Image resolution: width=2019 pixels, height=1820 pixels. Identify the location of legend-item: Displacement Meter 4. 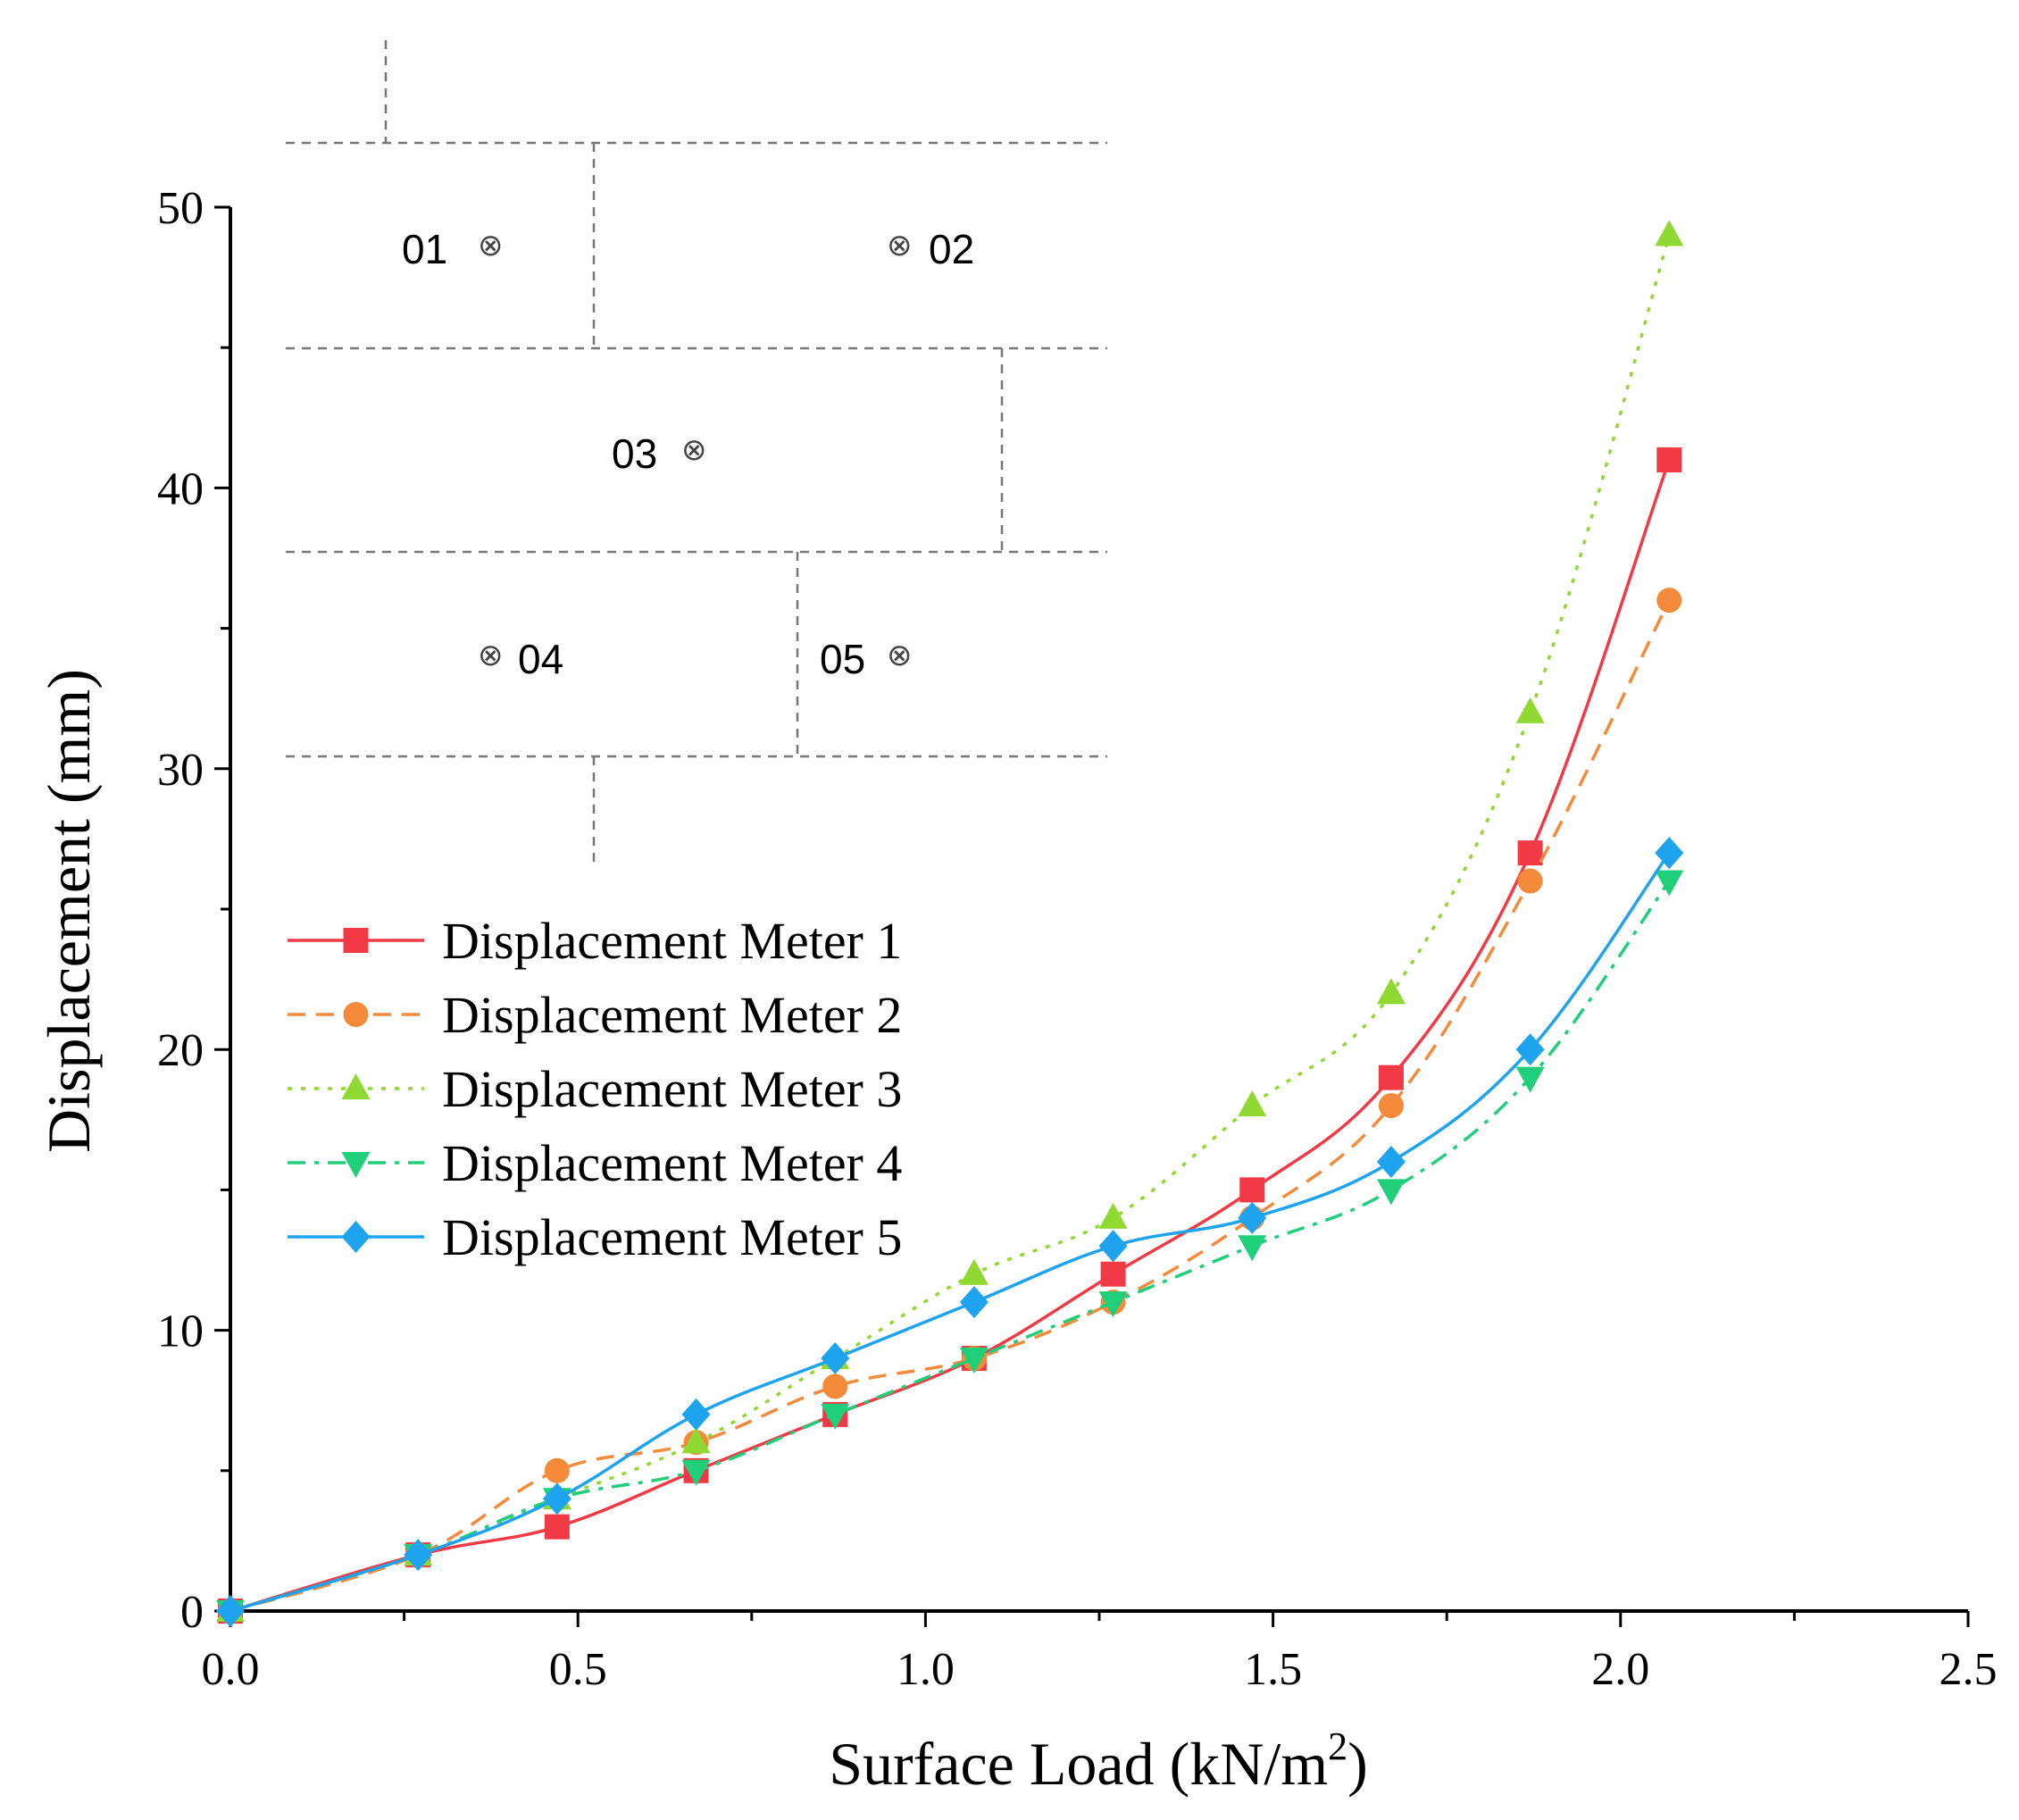
(595, 1163).